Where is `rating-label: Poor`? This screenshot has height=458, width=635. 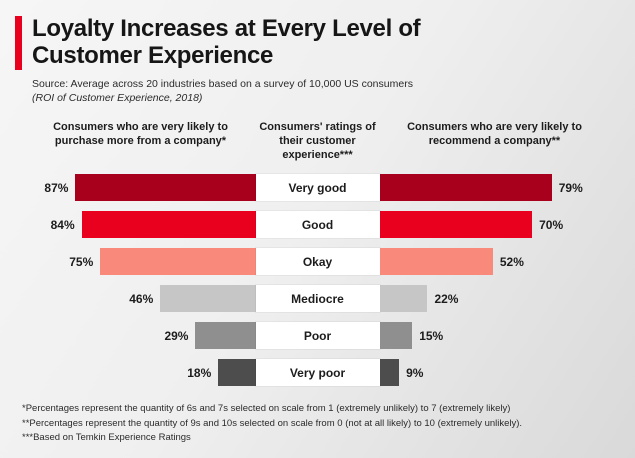
rating-label: Poor is located at coordinates (317, 335).